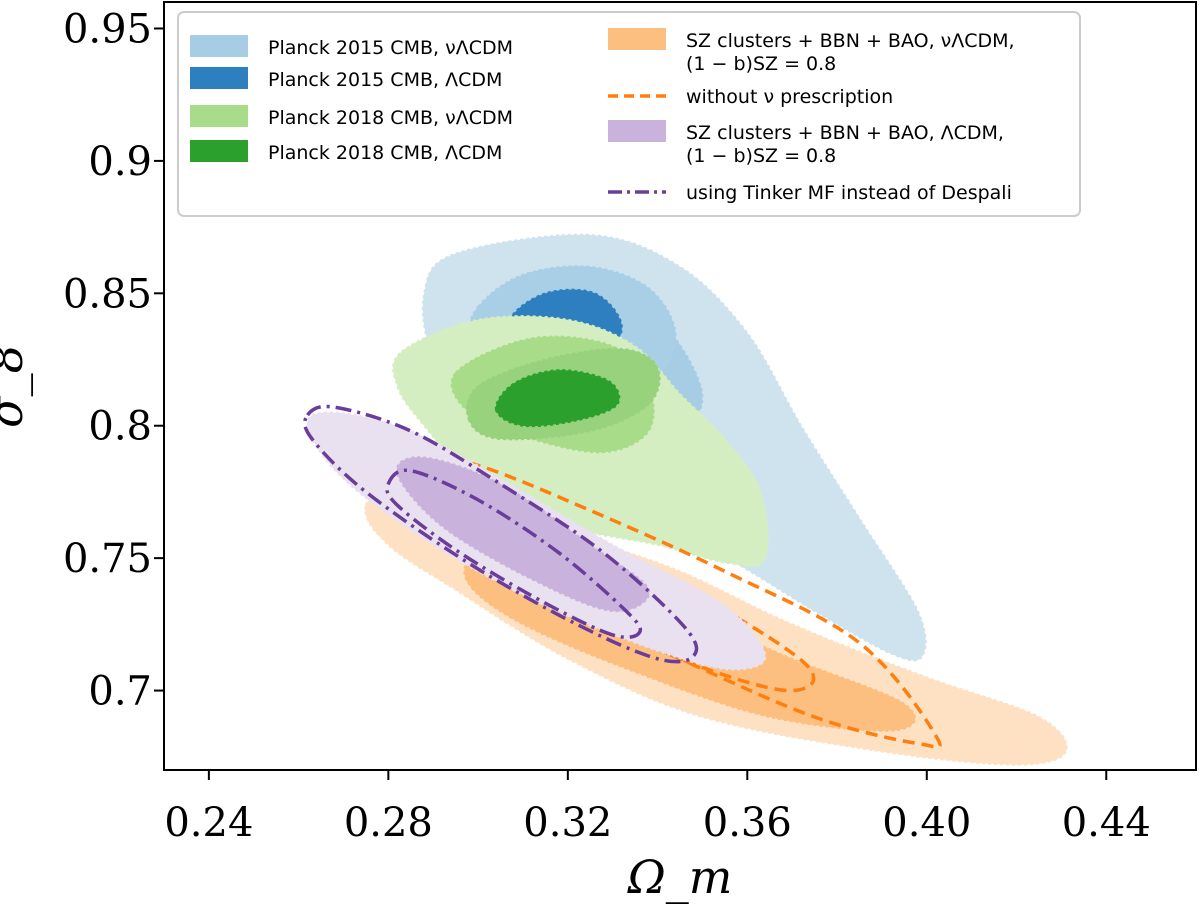 This screenshot has height=908, width=1200. I want to click on legend-entry-left-3: Planck 2018 CMB, ΛCDM, so click(346, 152).